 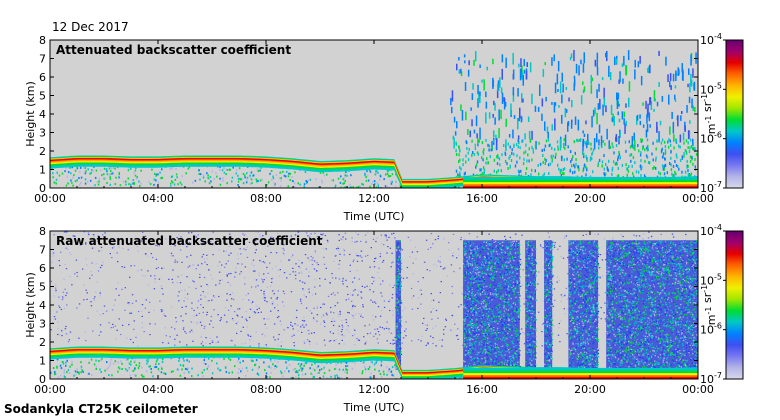 I want to click on panel-title: Attenuated backscatter coefficient, so click(x=173, y=50).